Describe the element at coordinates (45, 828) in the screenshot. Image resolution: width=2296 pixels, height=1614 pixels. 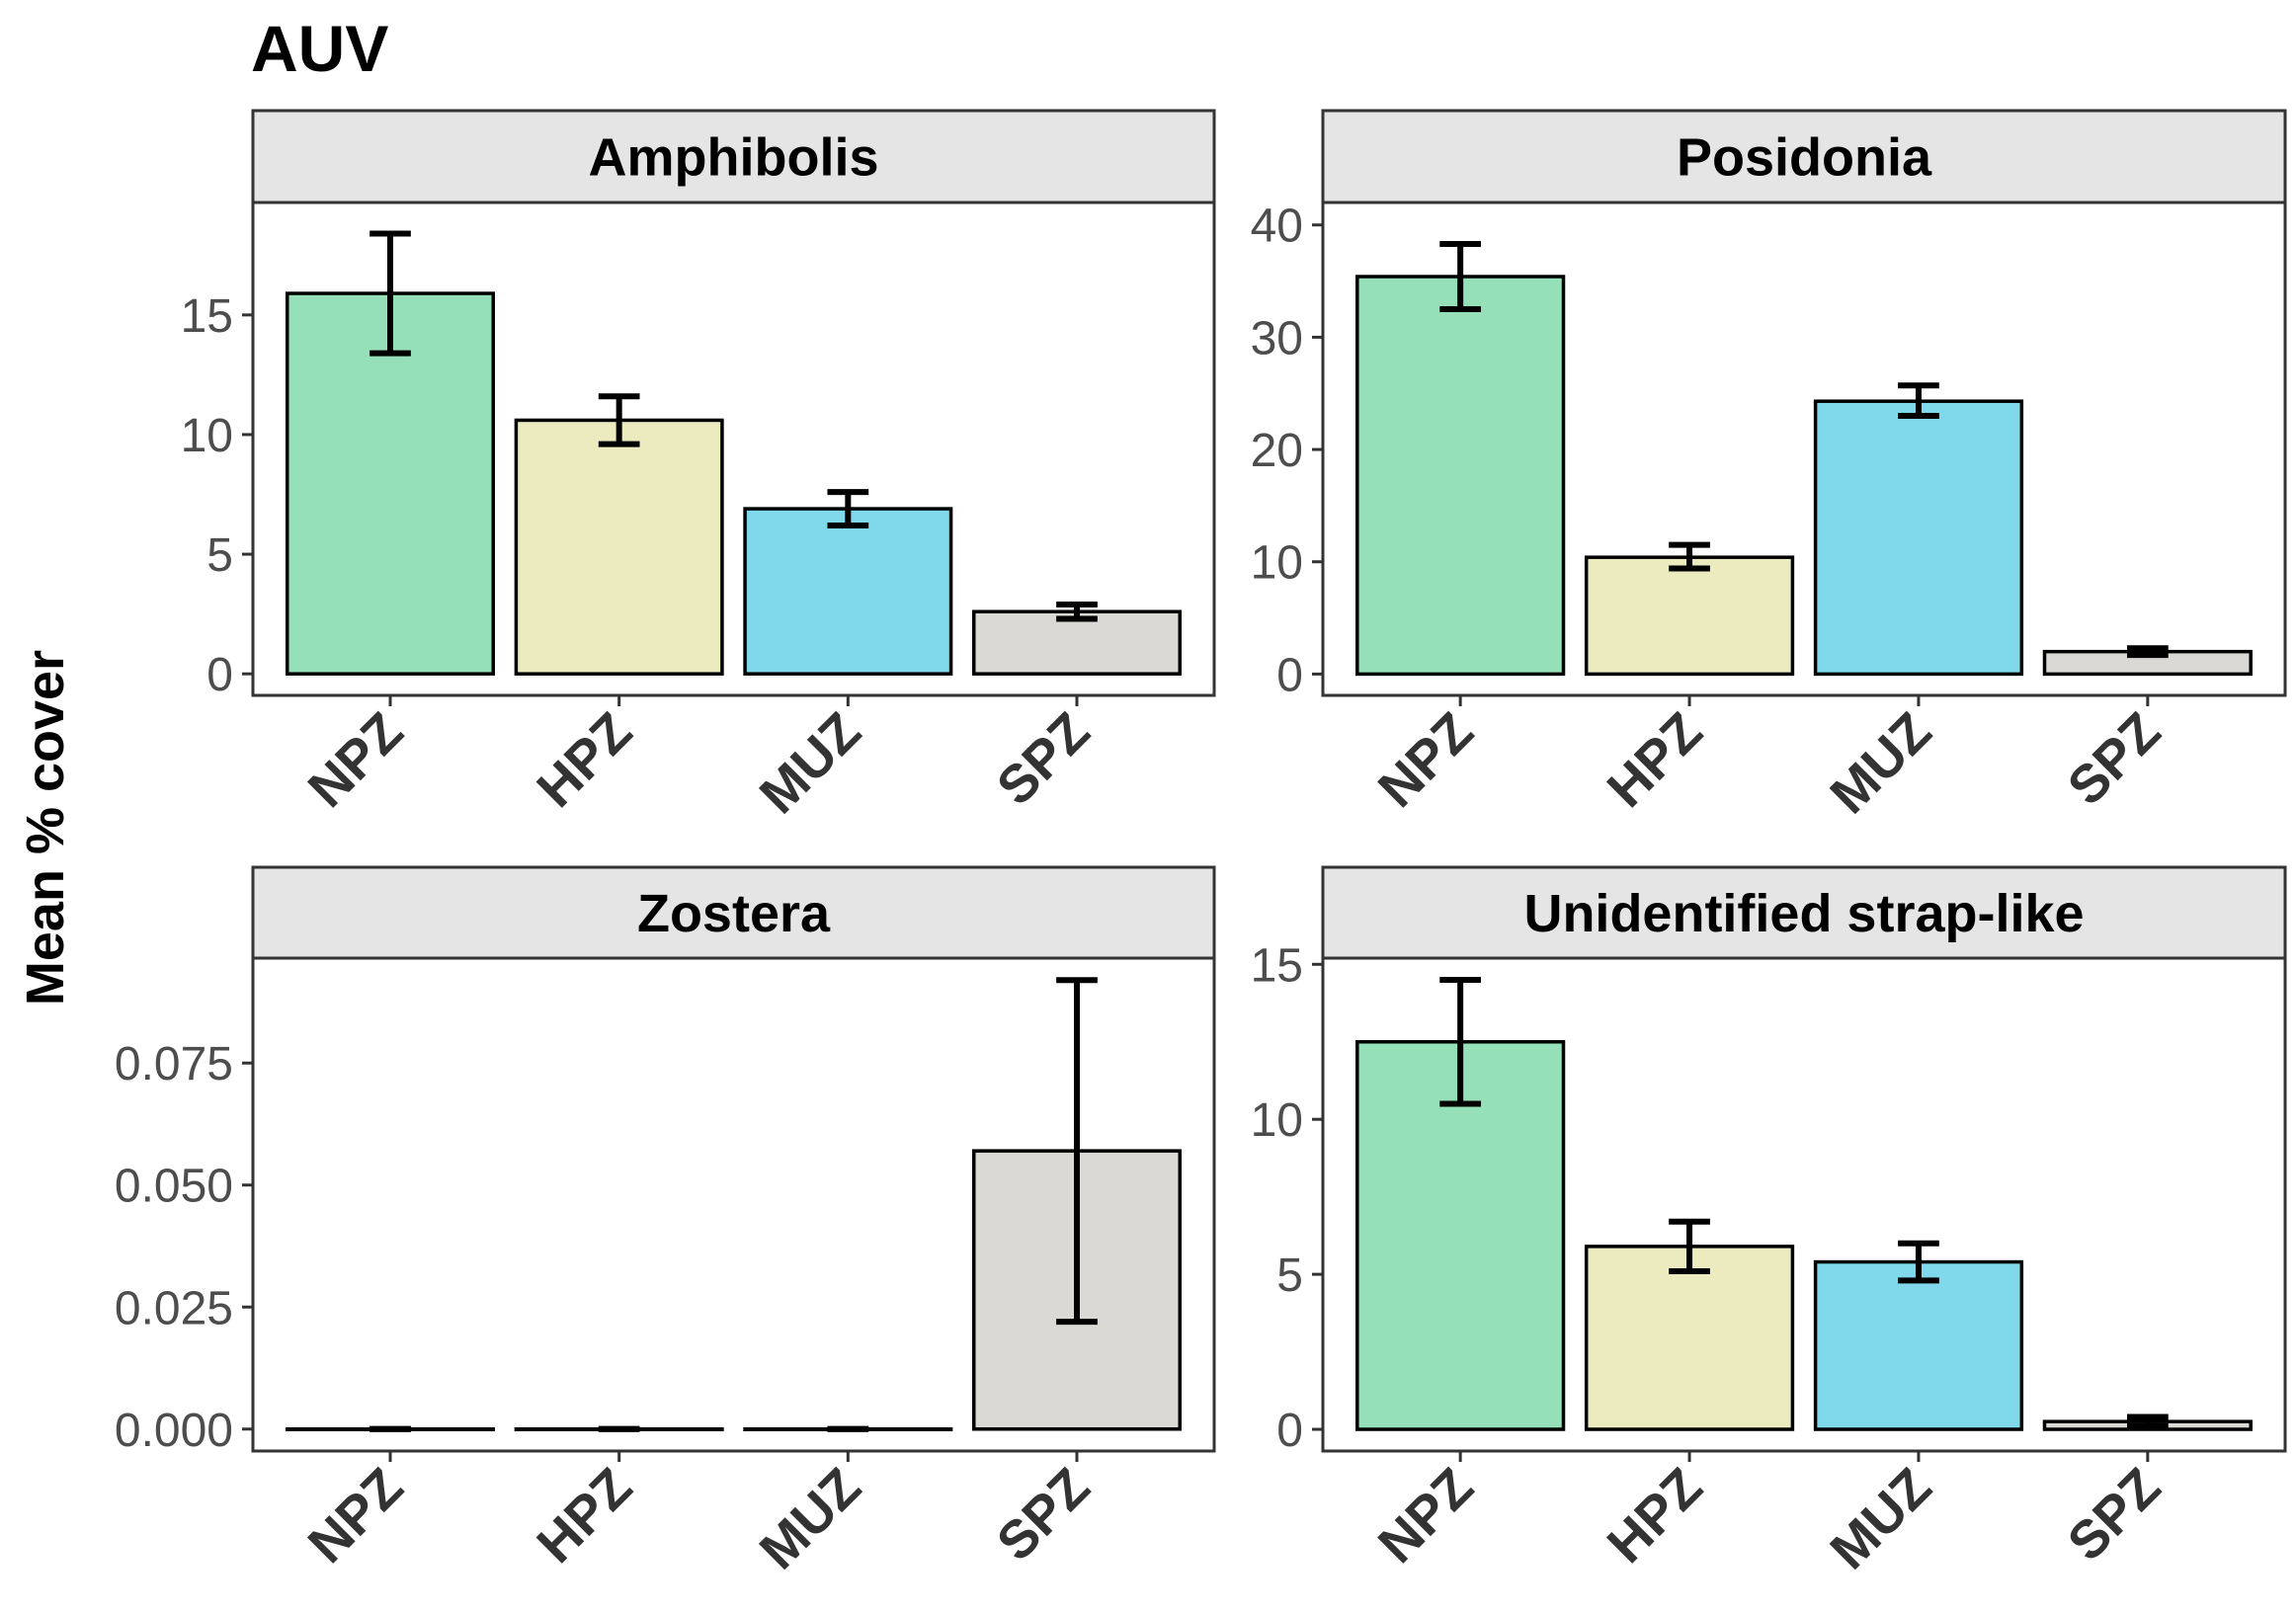
I see `y-axis-label: Mean % cover` at that location.